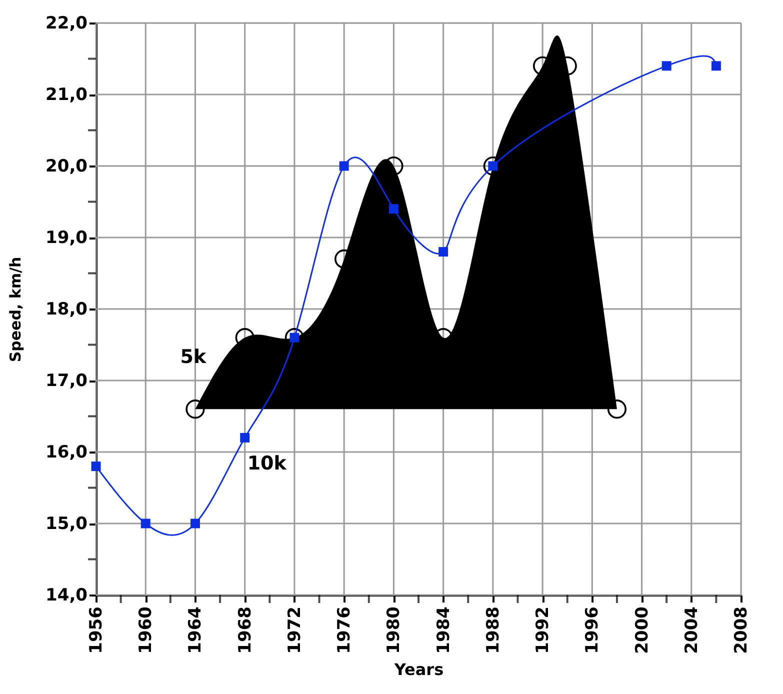 The width and height of the screenshot is (783, 694). Describe the element at coordinates (592, 630) in the screenshot. I see `x-tick-label: 1996` at that location.